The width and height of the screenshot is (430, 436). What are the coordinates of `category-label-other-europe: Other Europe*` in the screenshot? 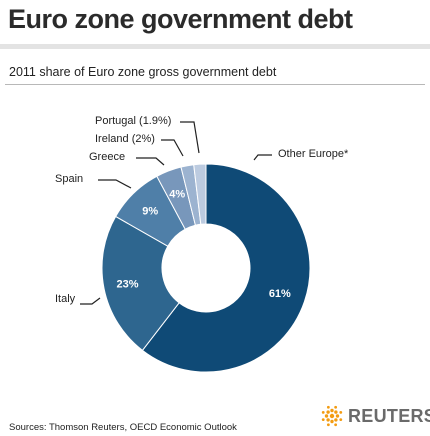 It's located at (313, 154).